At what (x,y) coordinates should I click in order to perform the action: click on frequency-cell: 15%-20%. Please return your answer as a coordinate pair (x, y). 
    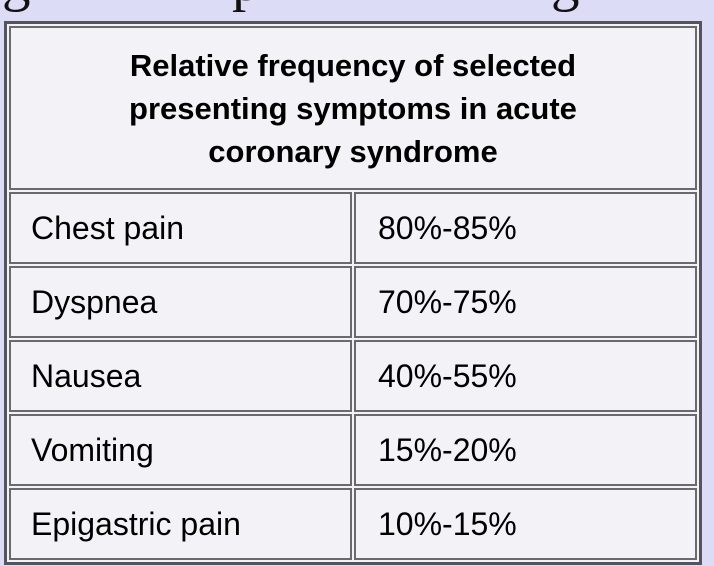
    Looking at the image, I should click on (525, 450).